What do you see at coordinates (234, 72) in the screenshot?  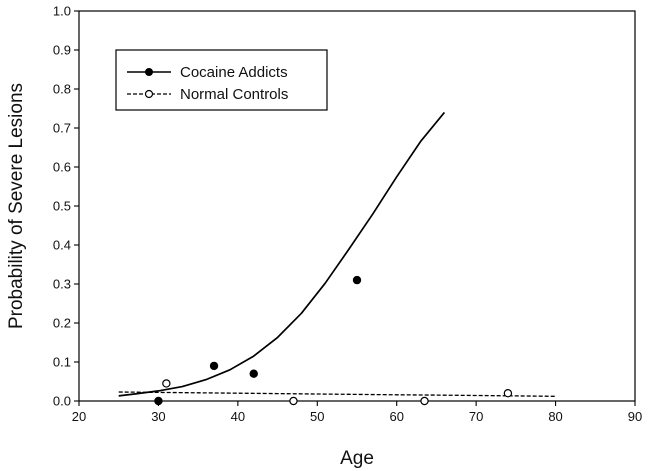 I see `legend-label-cocaine: Cocaine Addicts` at bounding box center [234, 72].